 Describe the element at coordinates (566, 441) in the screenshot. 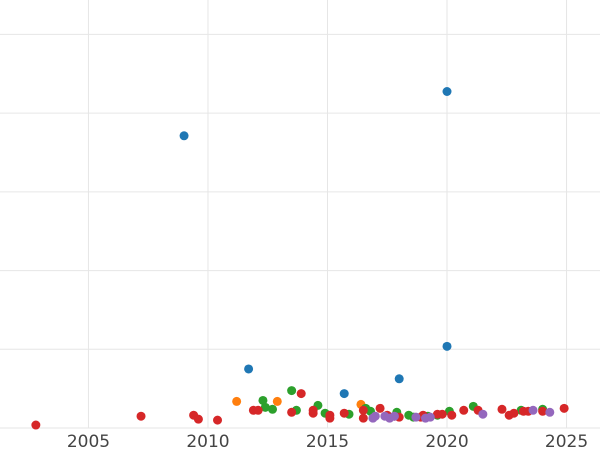

I see `x-tick-label: 2025` at that location.